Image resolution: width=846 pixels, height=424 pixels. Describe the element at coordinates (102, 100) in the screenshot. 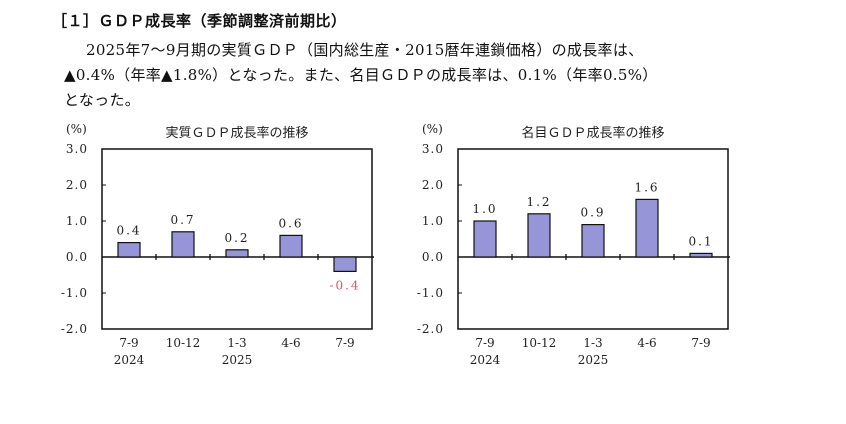

I see `paragraph-line-3: となった。` at that location.